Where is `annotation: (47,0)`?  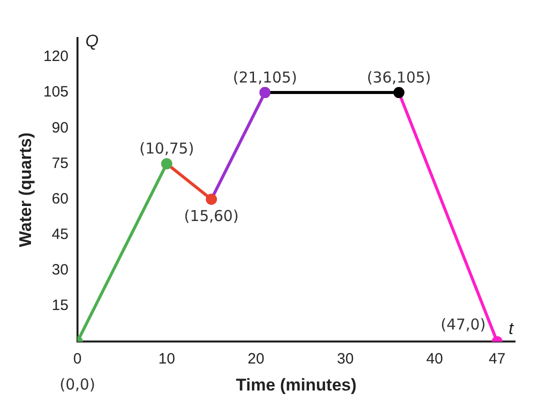 annotation: (47,0) is located at coordinates (463, 324).